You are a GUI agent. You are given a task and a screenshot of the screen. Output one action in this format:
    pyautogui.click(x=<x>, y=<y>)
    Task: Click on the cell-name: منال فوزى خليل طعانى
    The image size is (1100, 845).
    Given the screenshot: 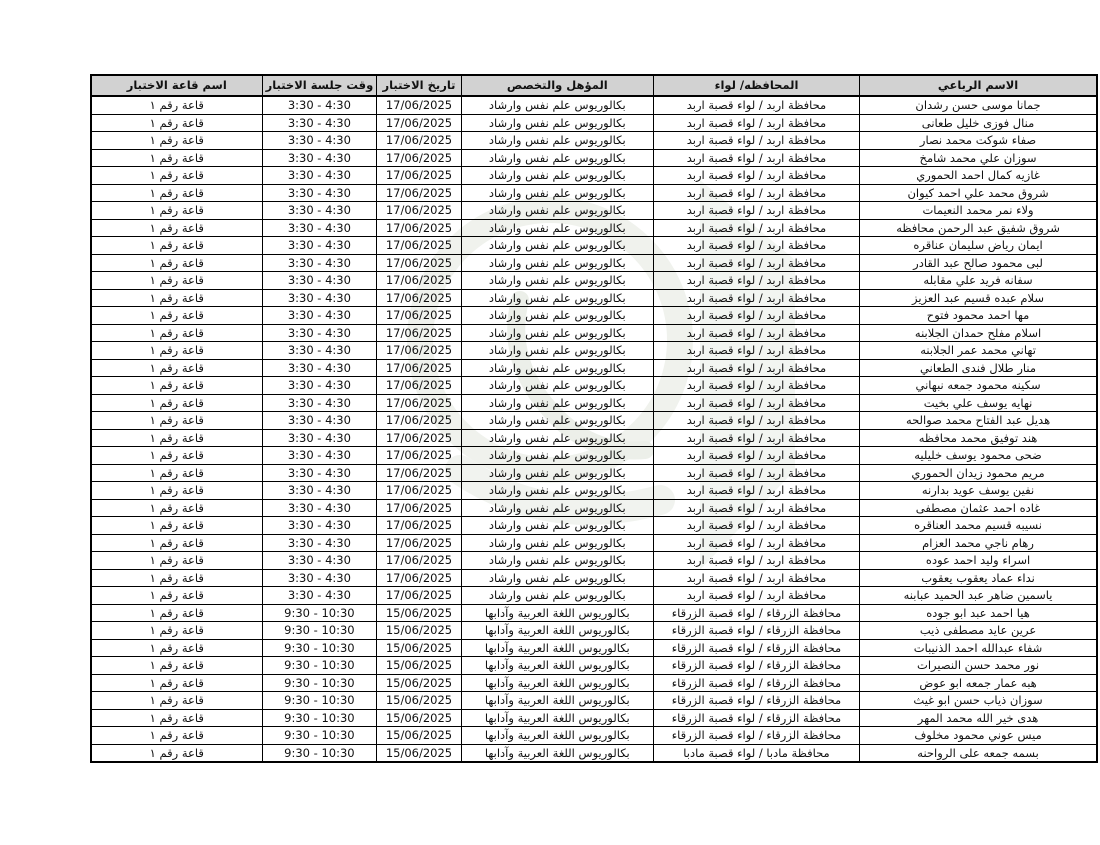 What is the action you would take?
    pyautogui.click(x=978, y=122)
    